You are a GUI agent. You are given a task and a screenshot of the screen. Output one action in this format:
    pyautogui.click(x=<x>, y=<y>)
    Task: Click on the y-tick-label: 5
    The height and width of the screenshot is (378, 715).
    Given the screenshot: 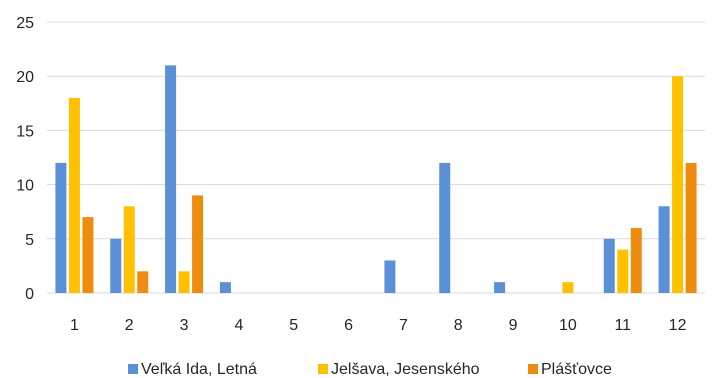 What is the action you would take?
    pyautogui.click(x=29, y=240)
    